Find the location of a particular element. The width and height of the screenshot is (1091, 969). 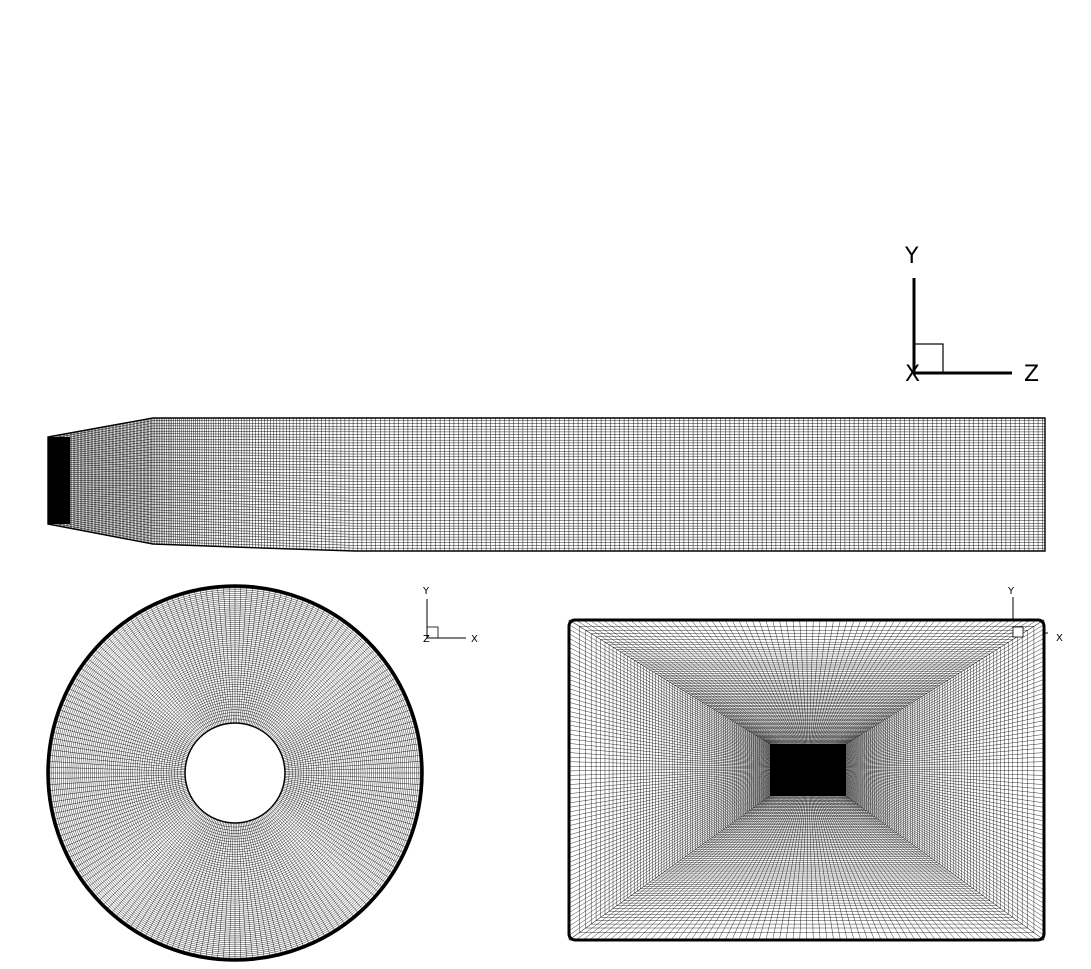

main-x-label: X is located at coordinates (912, 374).